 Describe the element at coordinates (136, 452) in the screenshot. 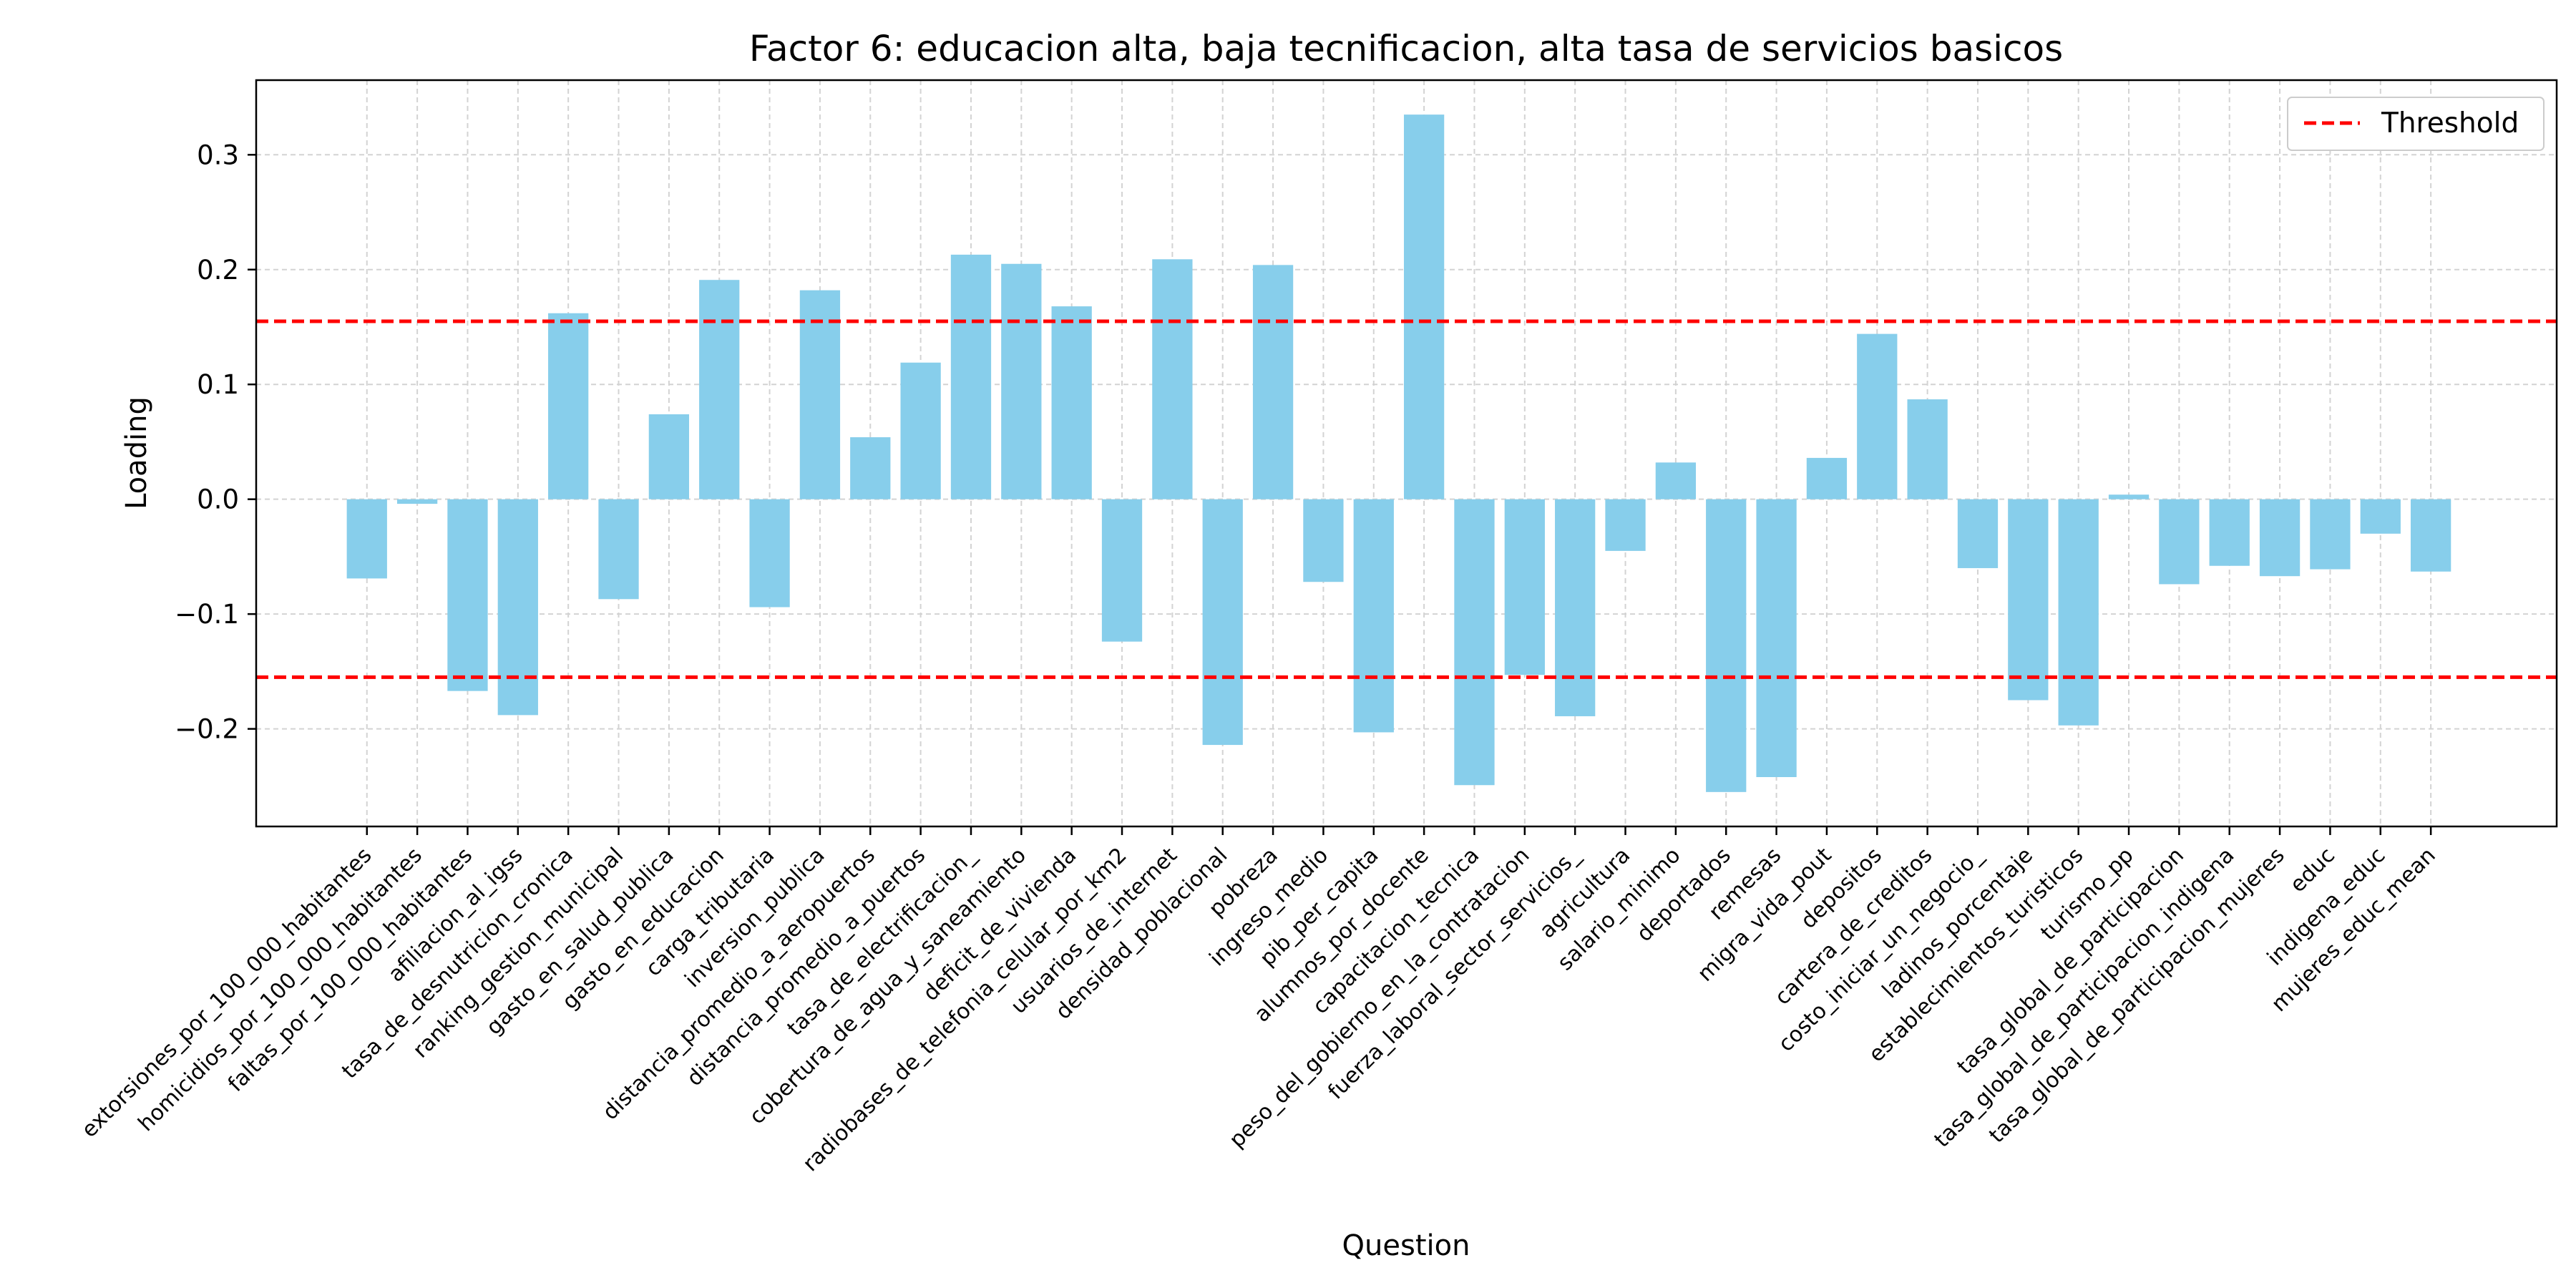

I see `y-axis-label: Loading` at that location.